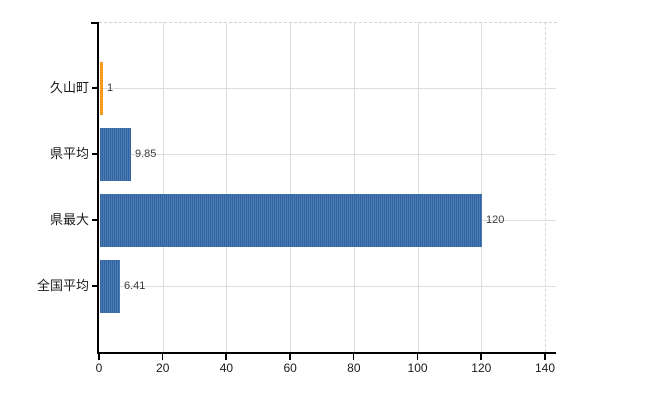 The image size is (650, 400). What do you see at coordinates (545, 368) in the screenshot?
I see `x-tick-label: 140` at bounding box center [545, 368].